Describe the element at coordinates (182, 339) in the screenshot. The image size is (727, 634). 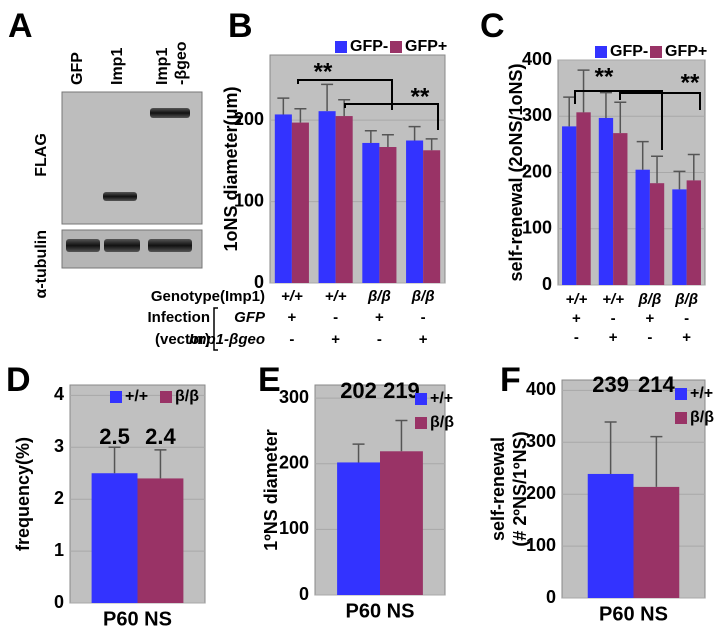
I see `vector-label: (vector)` at that location.